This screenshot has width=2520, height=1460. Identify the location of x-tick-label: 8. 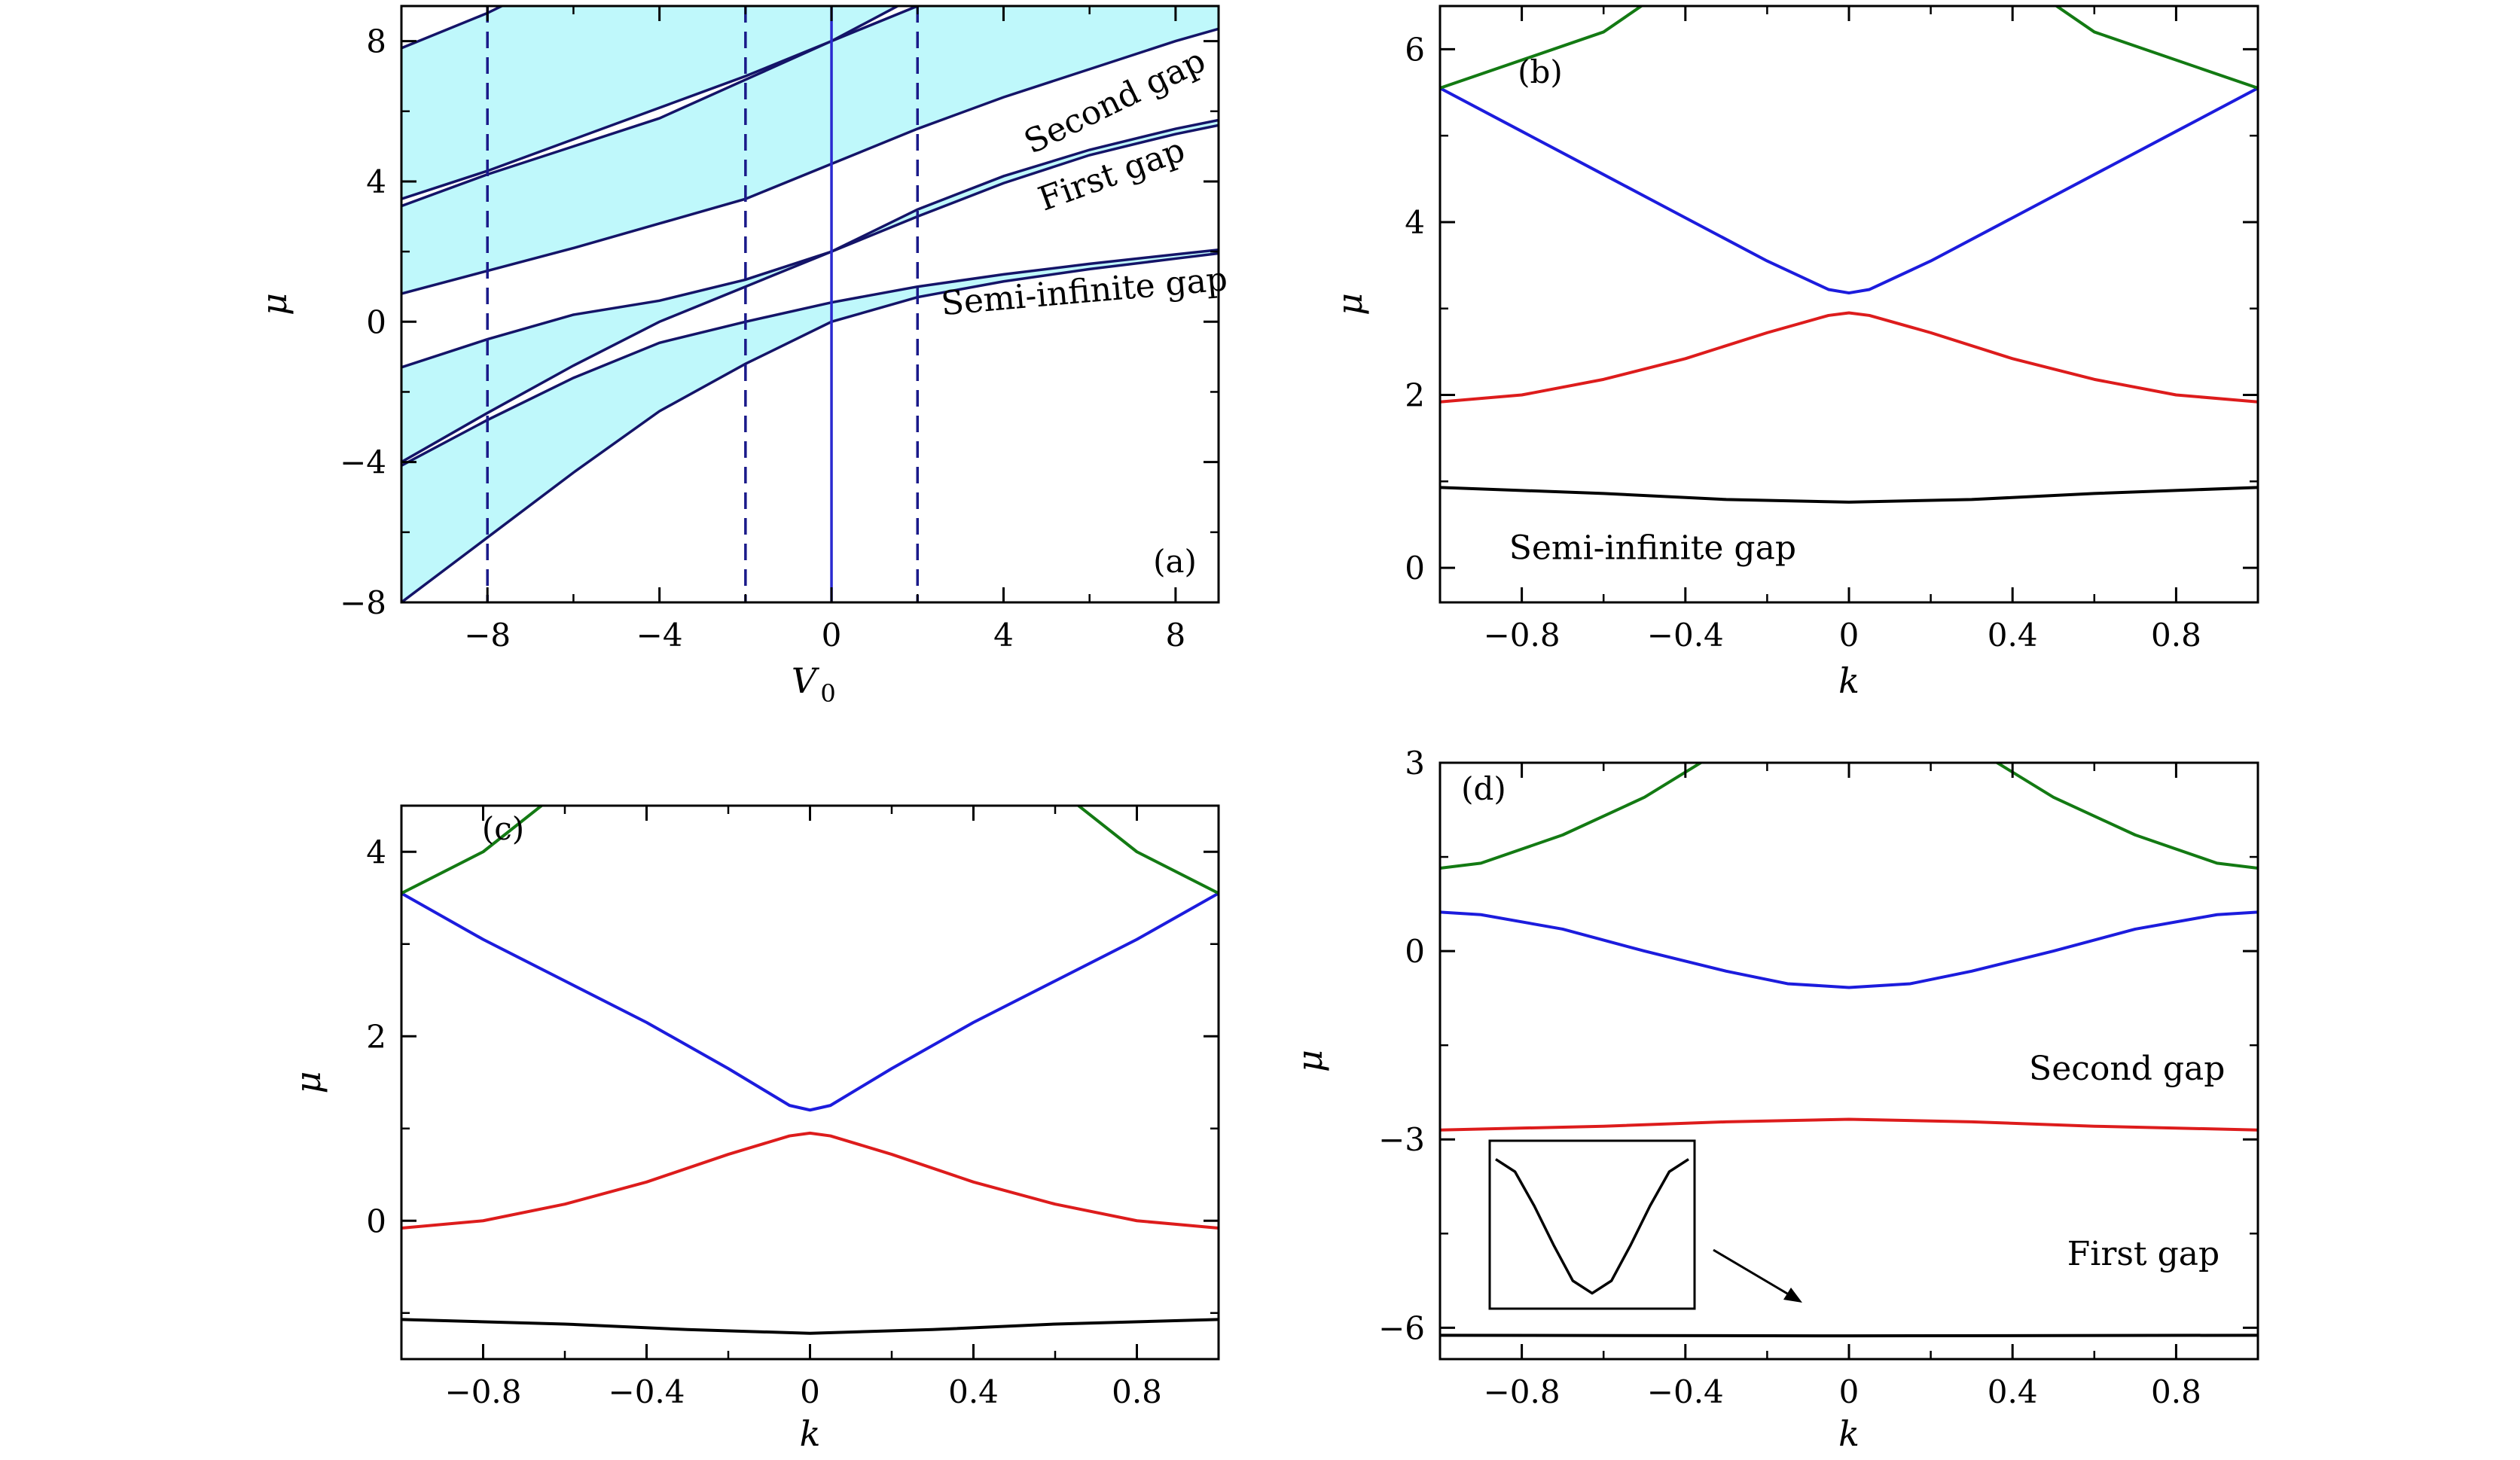
(1176, 635).